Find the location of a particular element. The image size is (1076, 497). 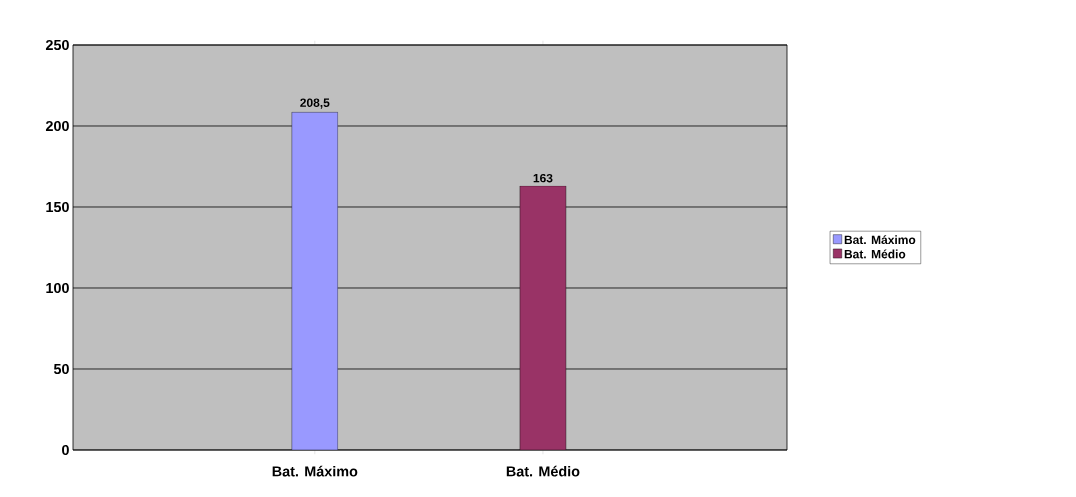

legend-label: Bat. Máximo is located at coordinates (880, 240).